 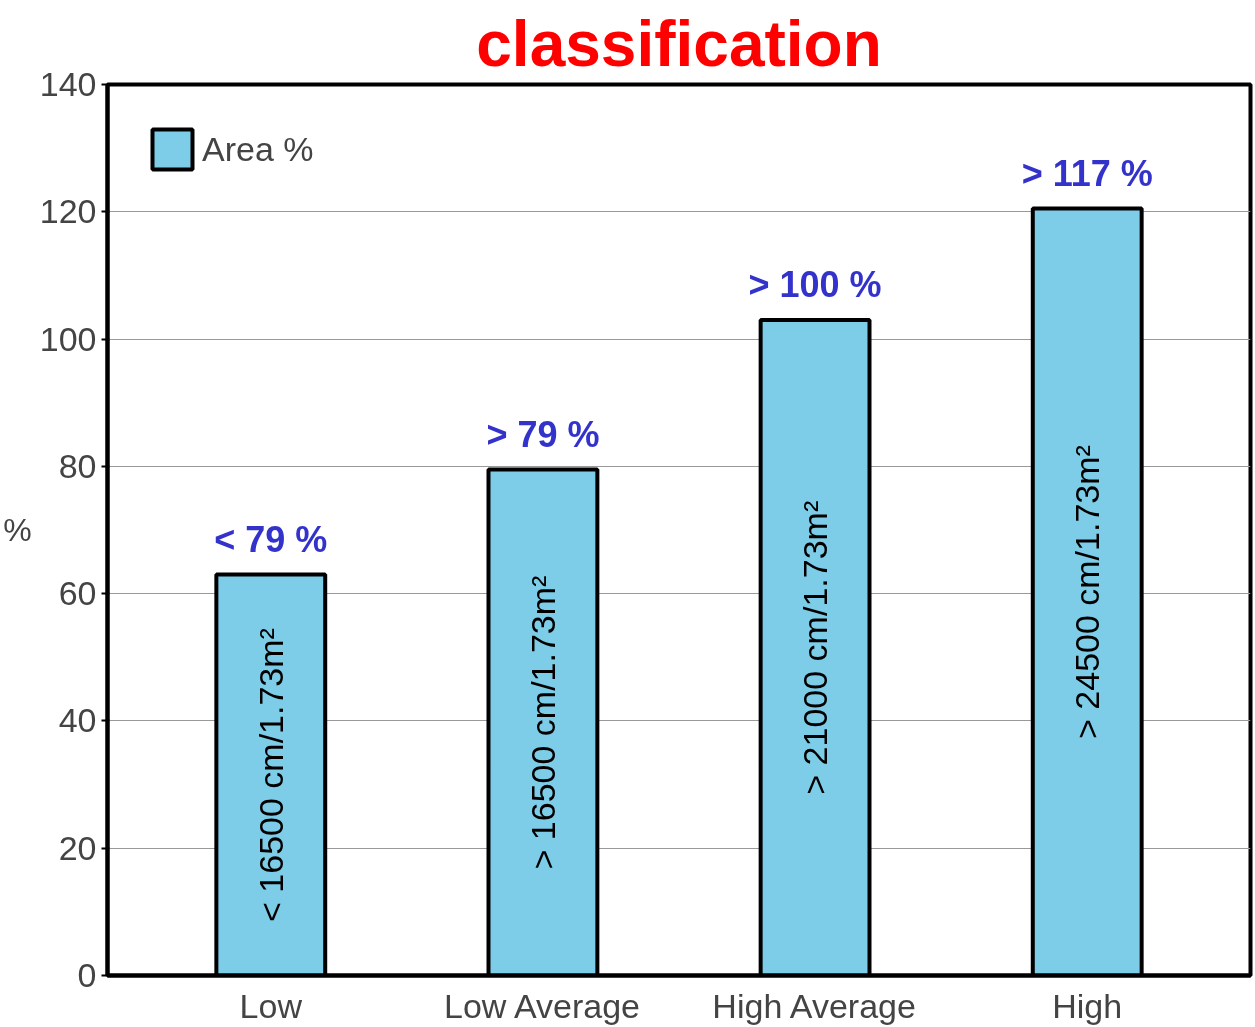 What do you see at coordinates (271, 1005) in the screenshot?
I see `x-tick-label: Low` at bounding box center [271, 1005].